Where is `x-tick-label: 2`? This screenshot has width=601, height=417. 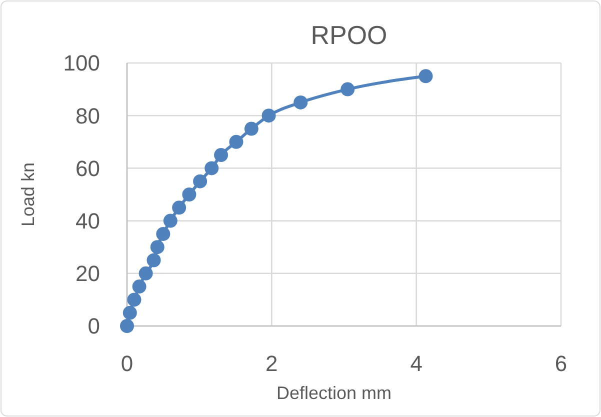 x-tick-label: 2 is located at coordinates (272, 363).